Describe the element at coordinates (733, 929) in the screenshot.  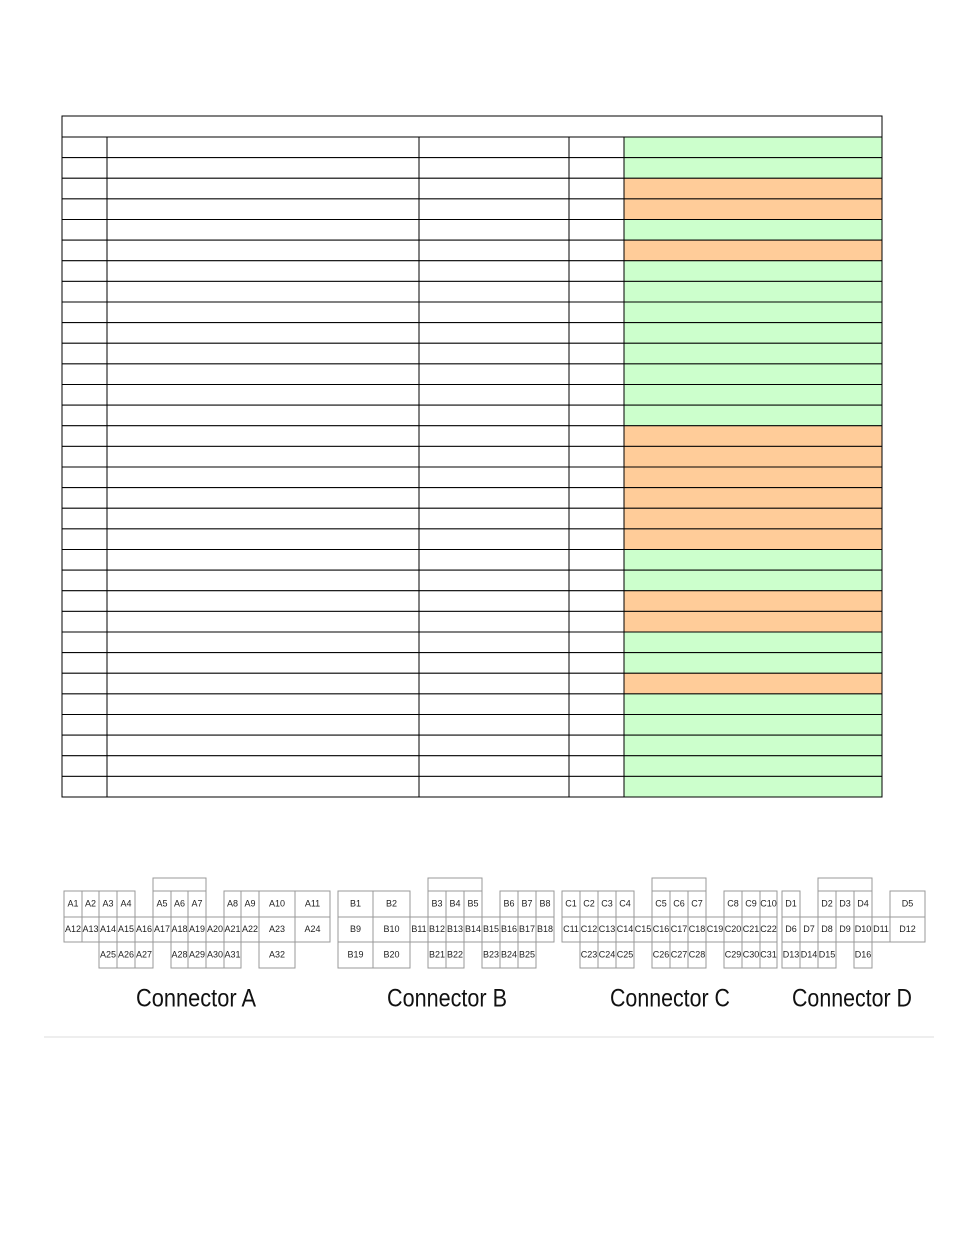
I see `pin-label: C20` at that location.